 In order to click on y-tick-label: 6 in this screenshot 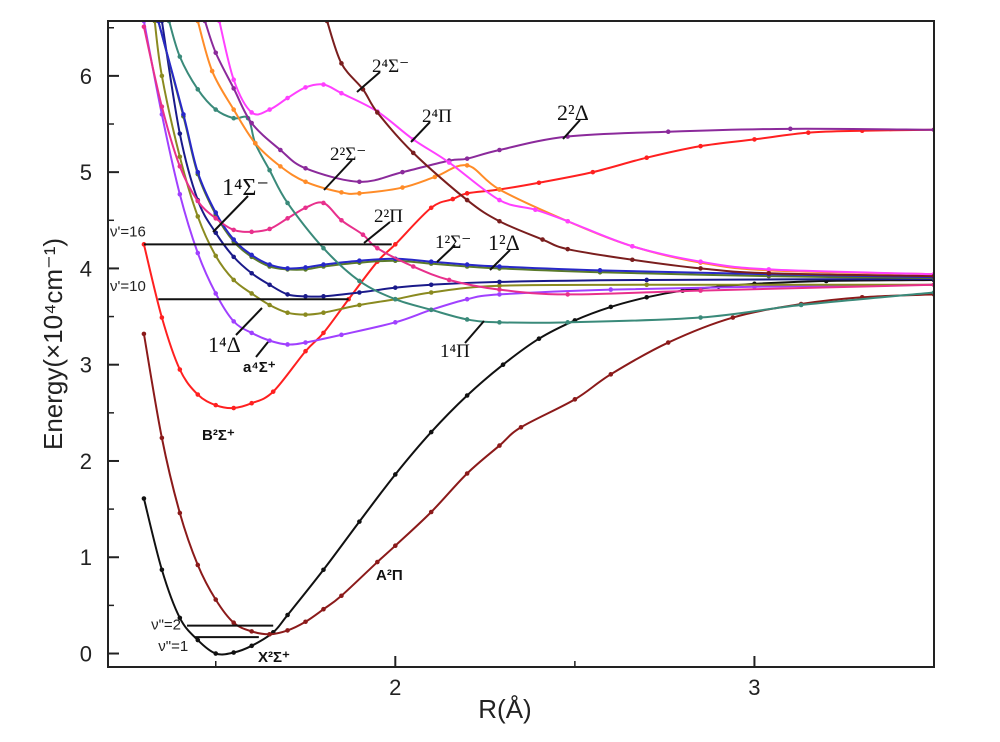, I will do `click(86, 76)`.